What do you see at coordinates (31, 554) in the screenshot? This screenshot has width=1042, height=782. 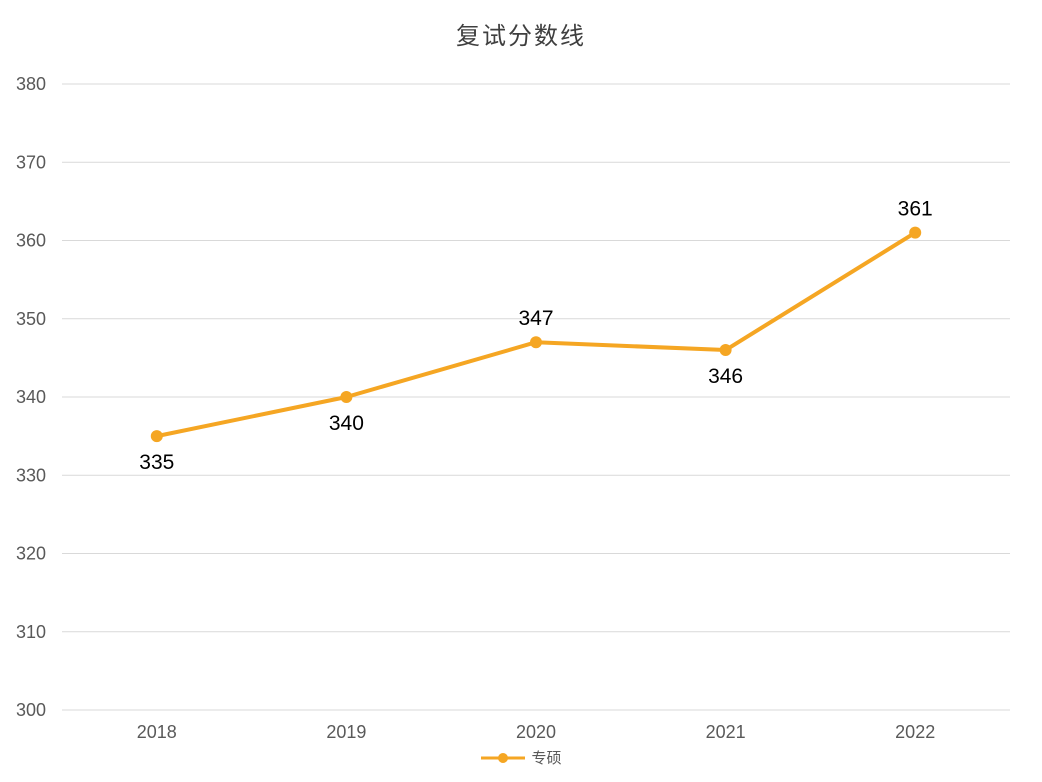 I see `y-axis-tick-label: 320` at bounding box center [31, 554].